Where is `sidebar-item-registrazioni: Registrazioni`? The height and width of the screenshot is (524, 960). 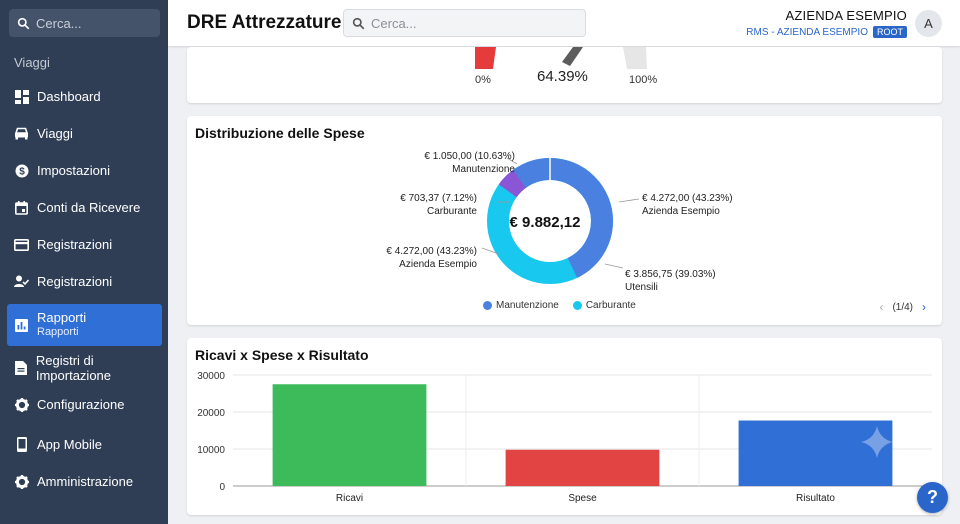 sidebar-item-registrazioni: Registrazioni is located at coordinates (84, 244).